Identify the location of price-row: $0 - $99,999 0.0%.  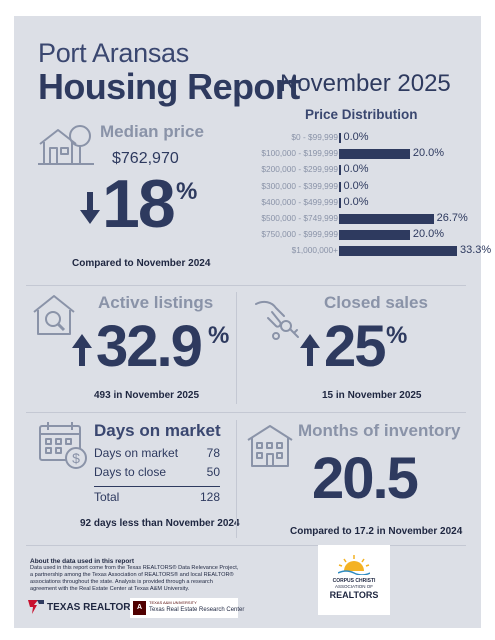
(353, 138).